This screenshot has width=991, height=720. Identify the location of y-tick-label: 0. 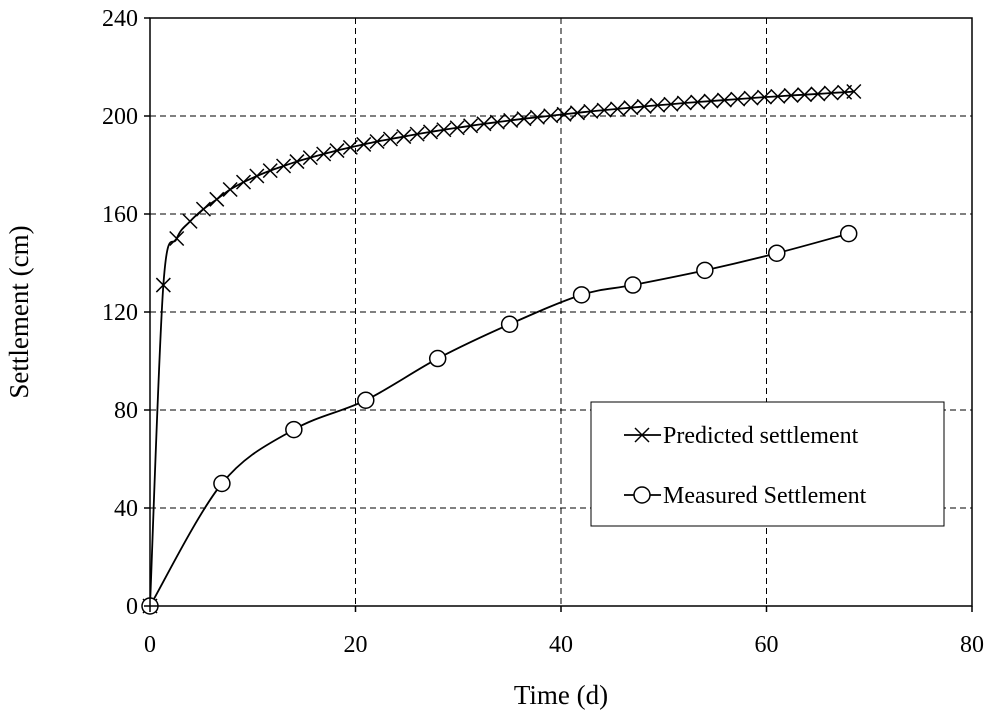
(132, 607).